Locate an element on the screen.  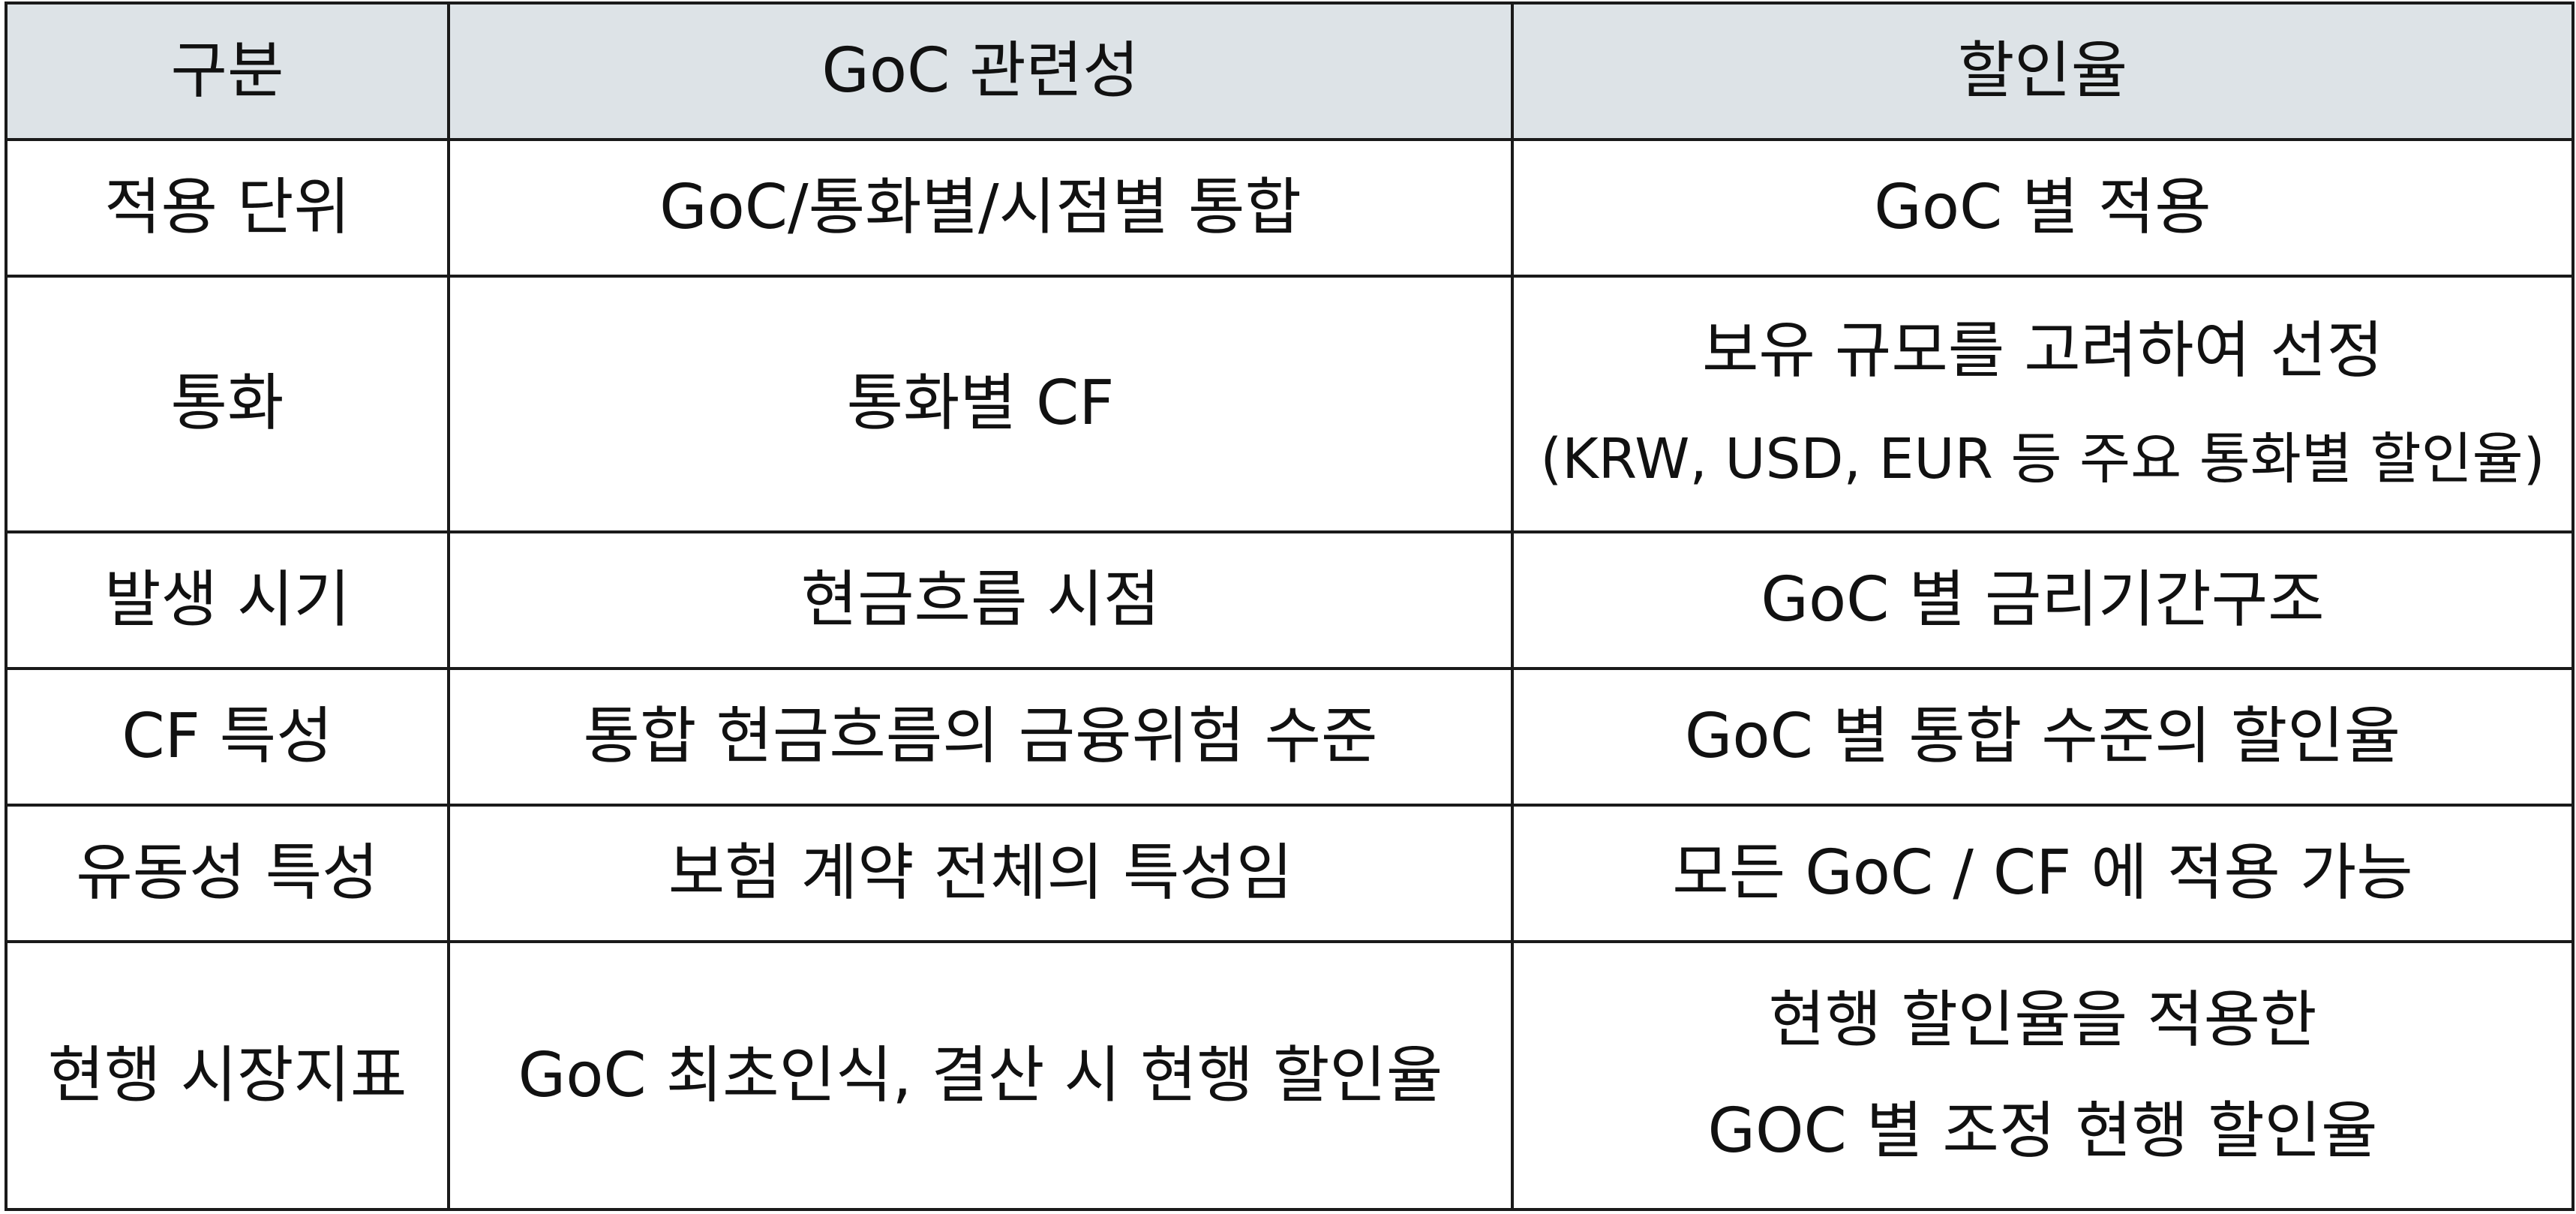
cell-line: (KRW, USD, EUR 등 주요 통화별 할인율) is located at coordinates (2042, 459).